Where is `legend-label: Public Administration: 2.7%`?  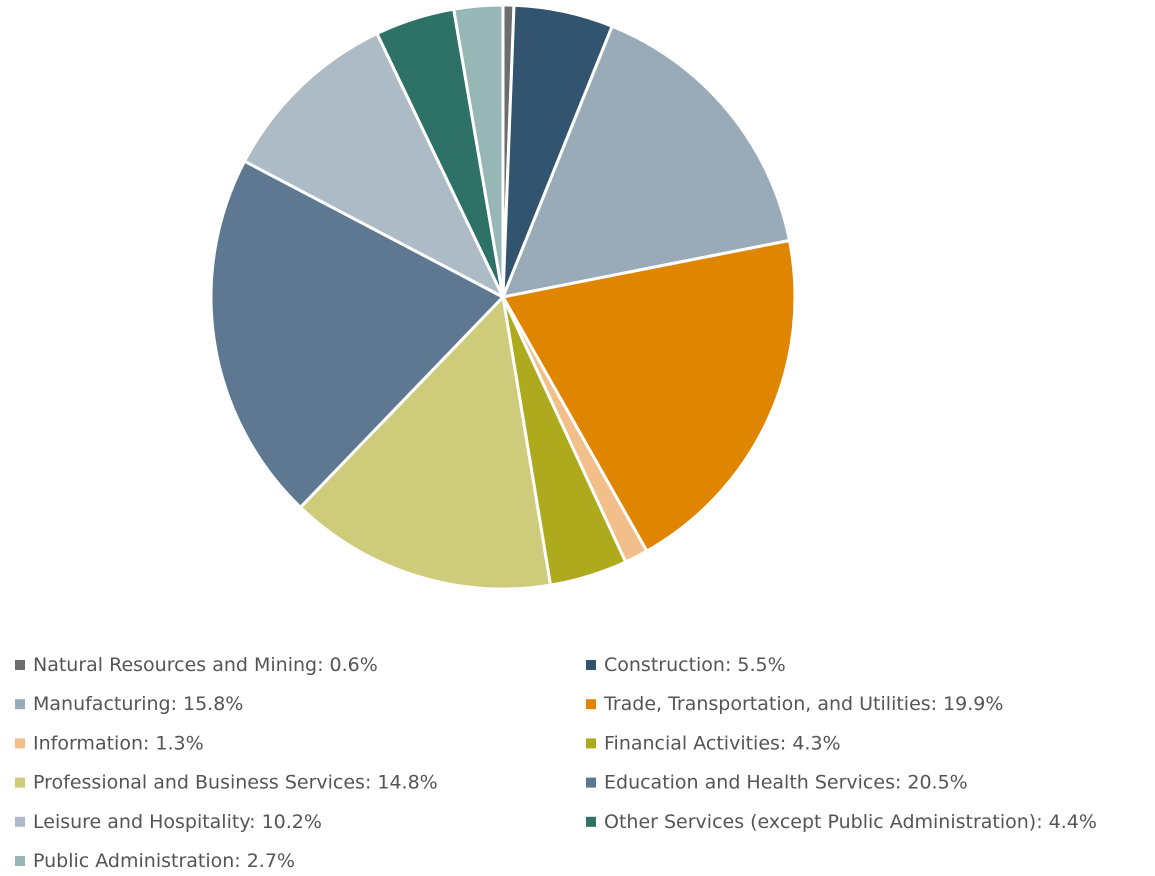
legend-label: Public Administration: 2.7% is located at coordinates (164, 861).